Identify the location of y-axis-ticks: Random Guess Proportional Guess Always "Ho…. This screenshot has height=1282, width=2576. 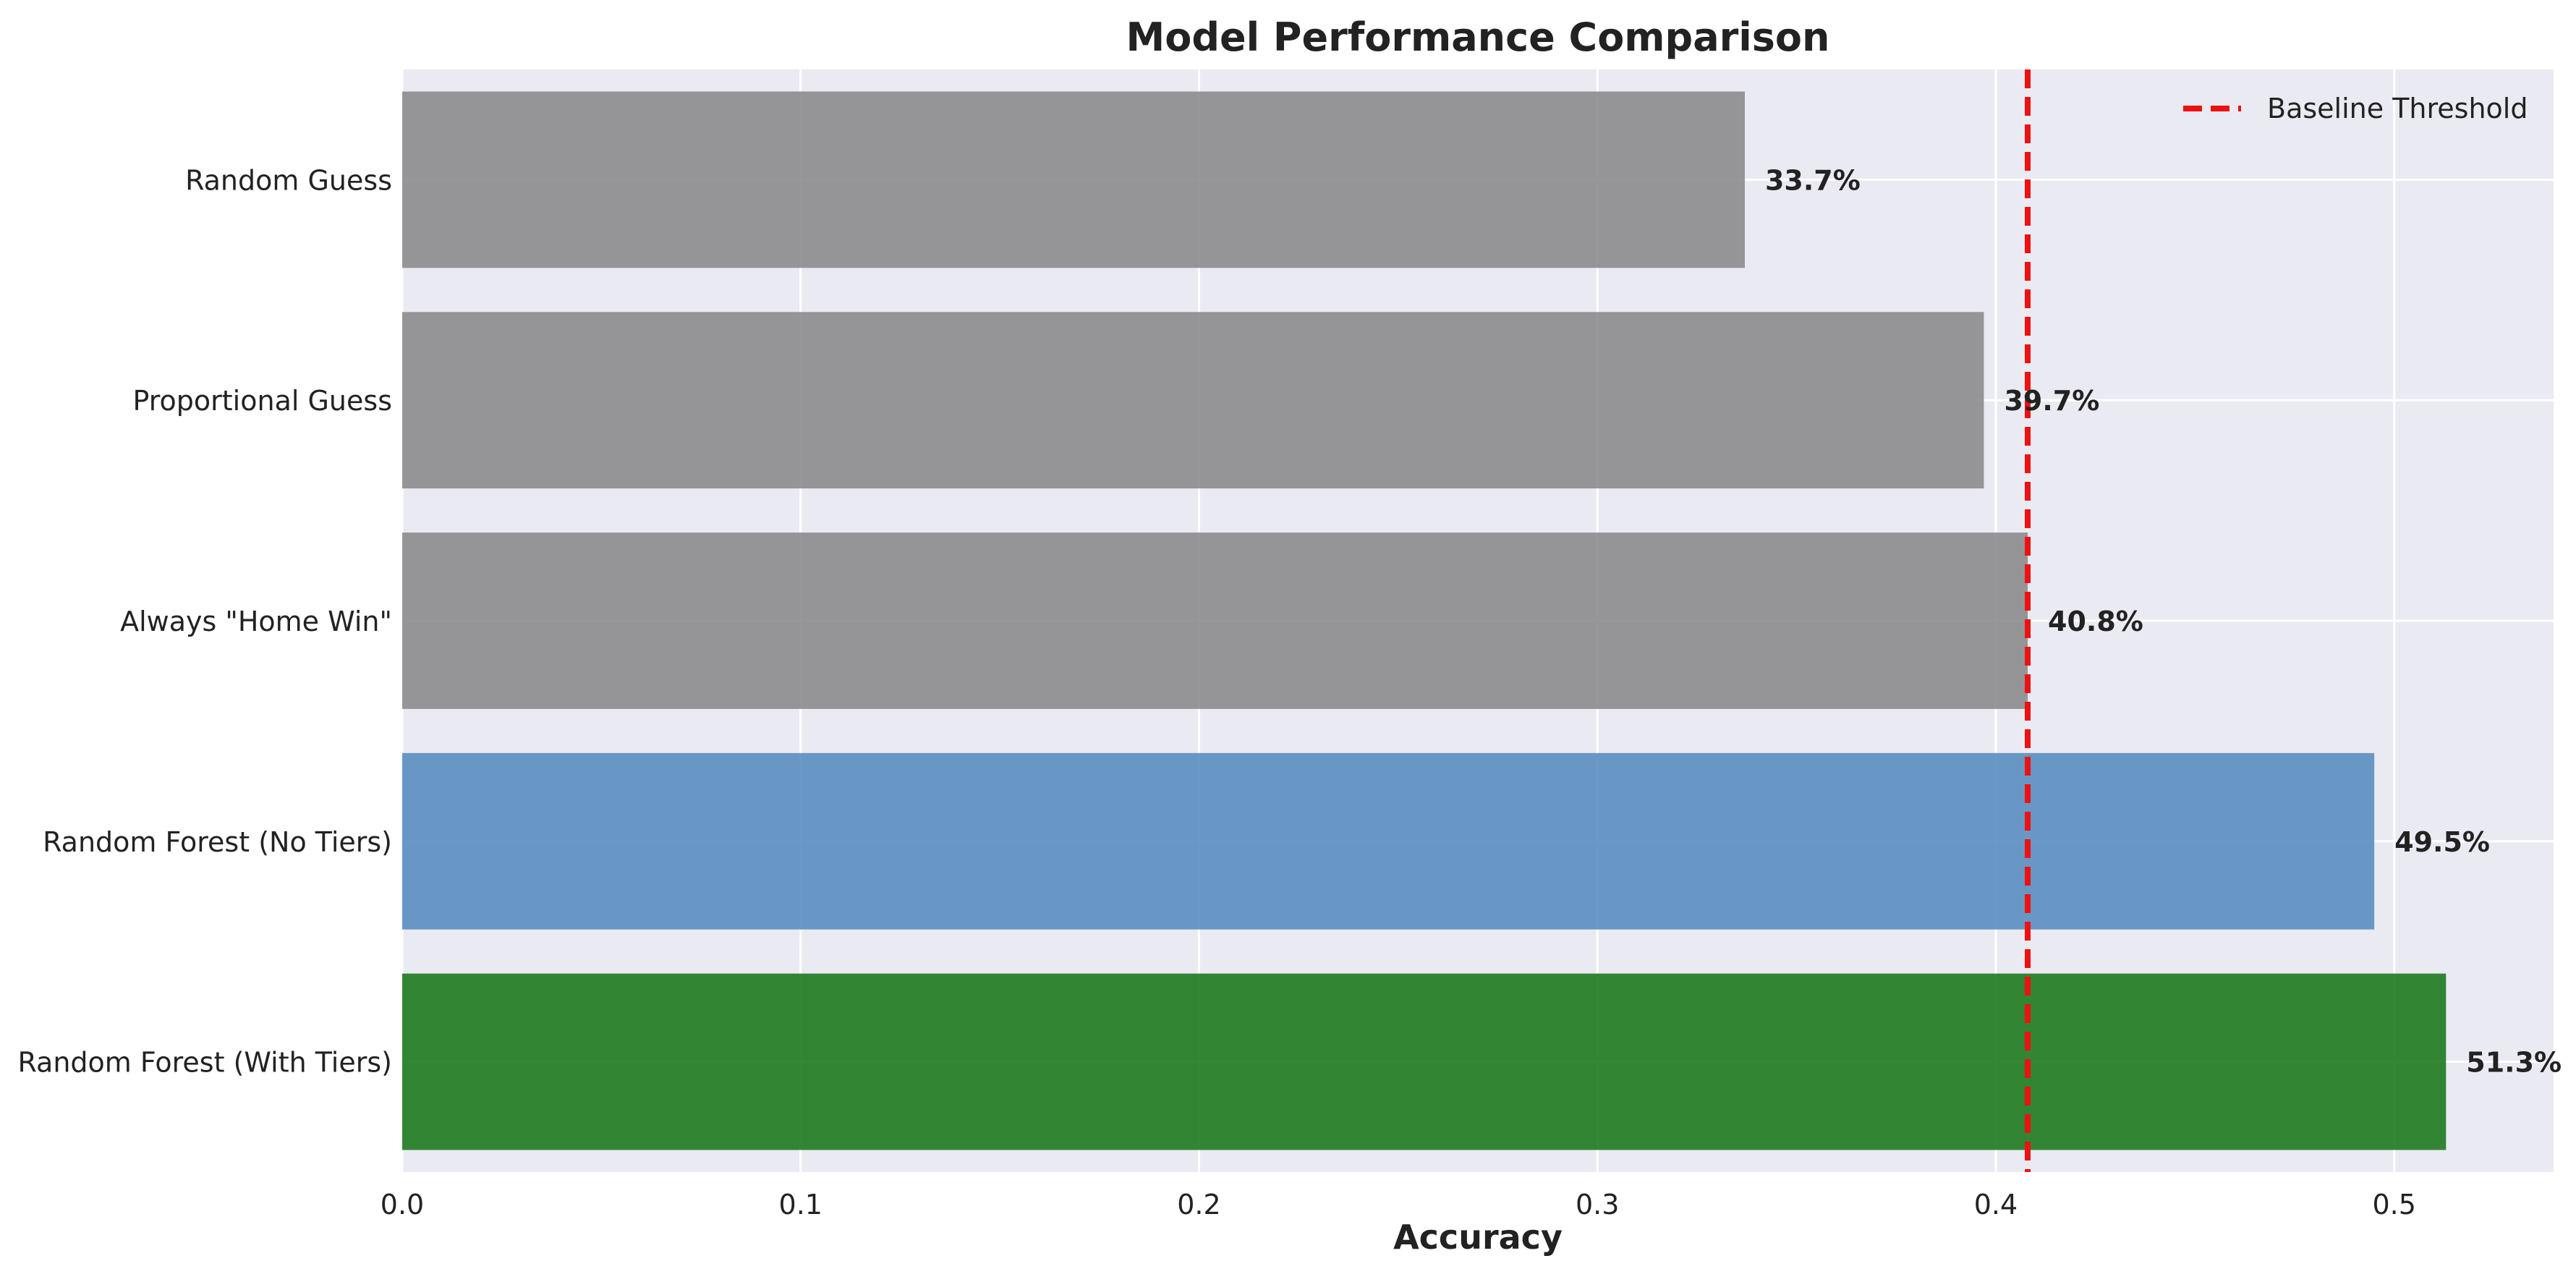
(204, 621).